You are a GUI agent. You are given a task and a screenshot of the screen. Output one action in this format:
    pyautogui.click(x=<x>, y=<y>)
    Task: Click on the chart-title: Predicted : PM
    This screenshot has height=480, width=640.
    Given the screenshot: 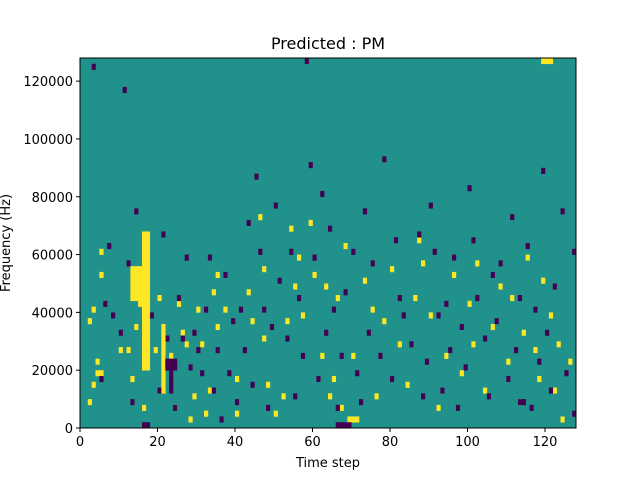 What is the action you would take?
    pyautogui.click(x=328, y=43)
    